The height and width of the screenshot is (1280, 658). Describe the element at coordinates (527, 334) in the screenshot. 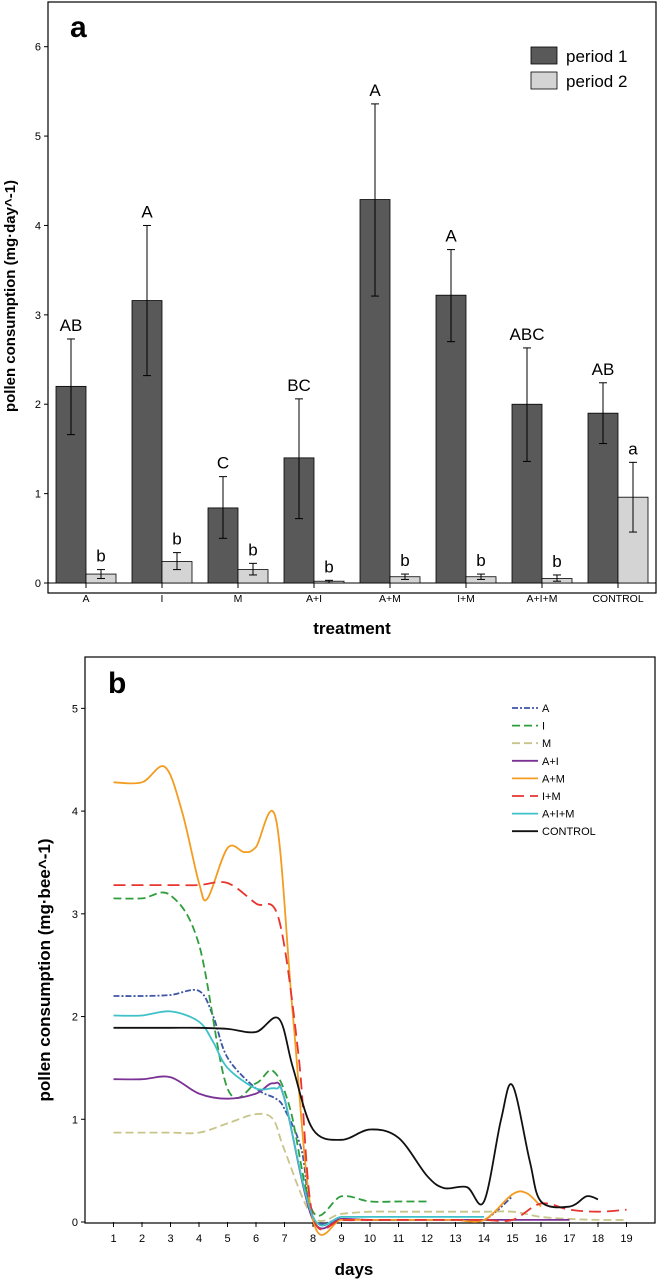

I see `significance-letter: ABC` at that location.